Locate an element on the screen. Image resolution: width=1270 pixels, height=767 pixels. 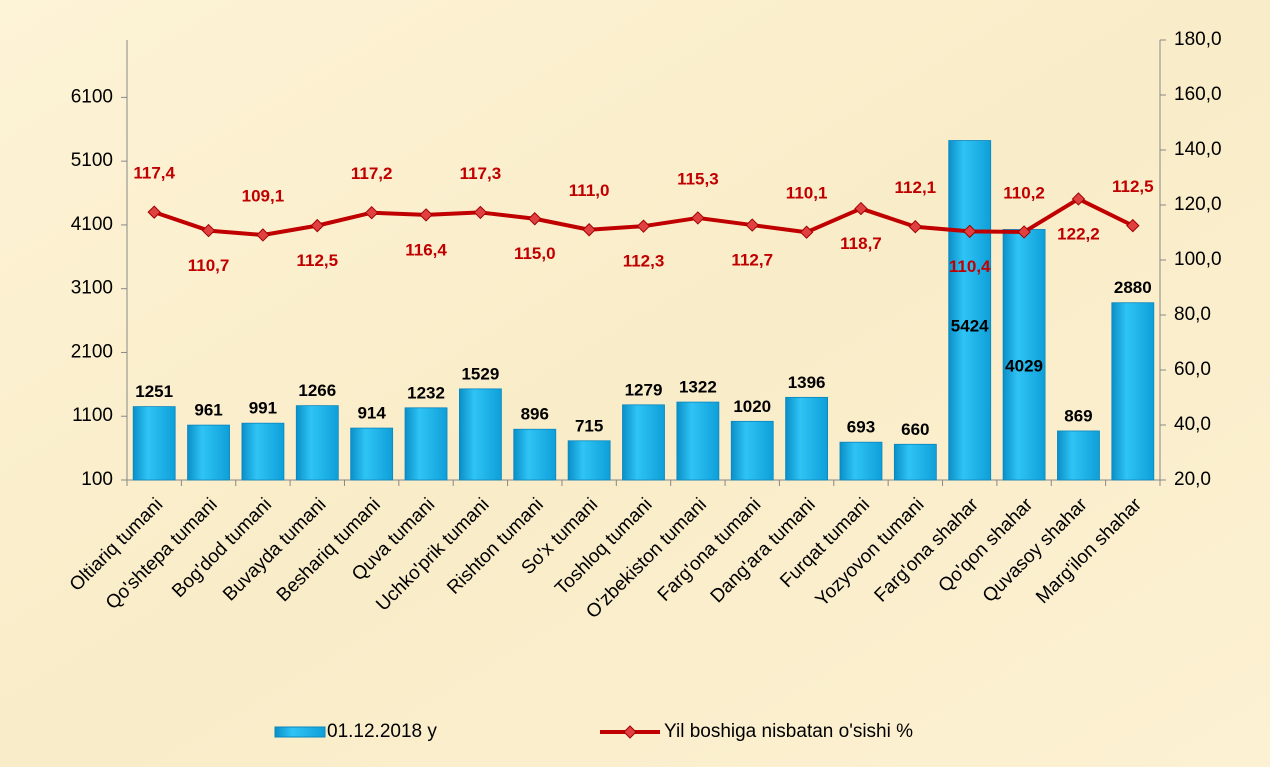
bar-value-label: 1020 is located at coordinates (752, 406).